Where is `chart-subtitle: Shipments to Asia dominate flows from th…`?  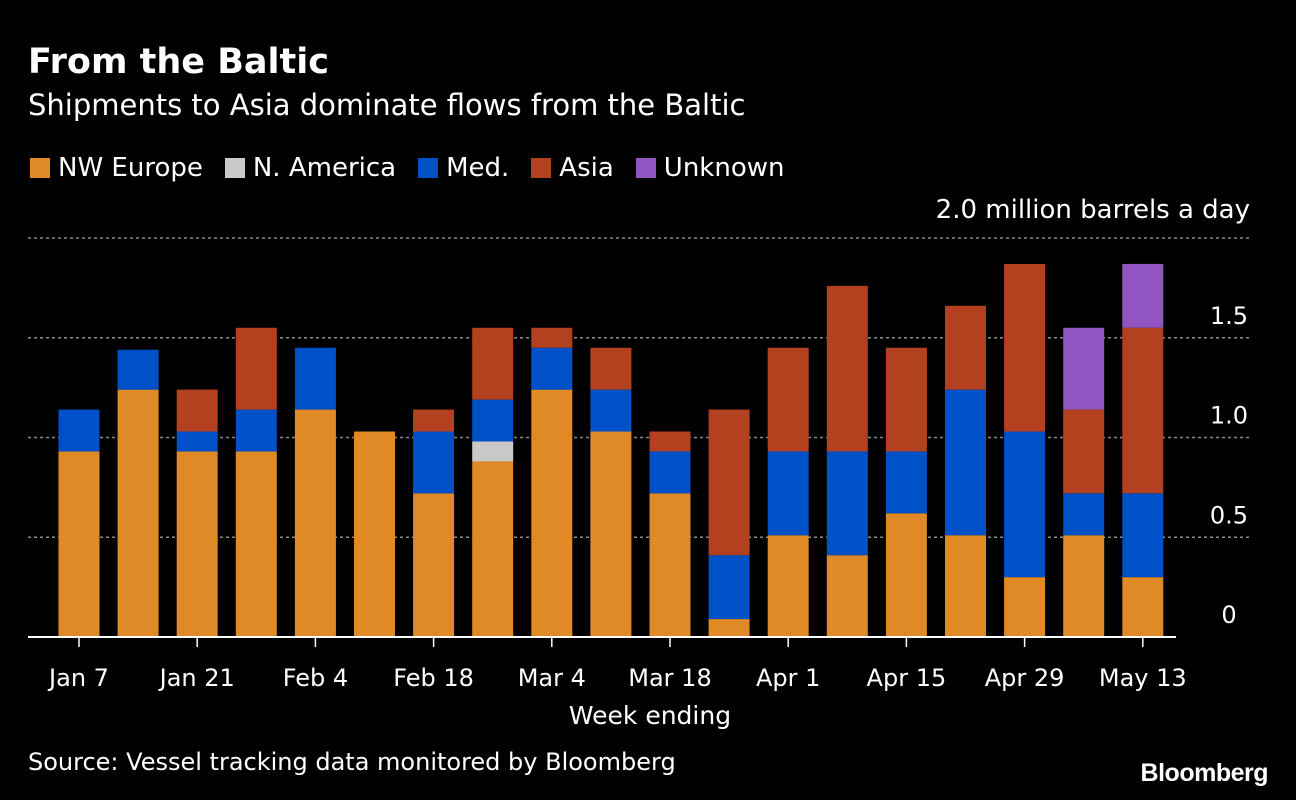
chart-subtitle: Shipments to Asia dominate flows from th… is located at coordinates (387, 105).